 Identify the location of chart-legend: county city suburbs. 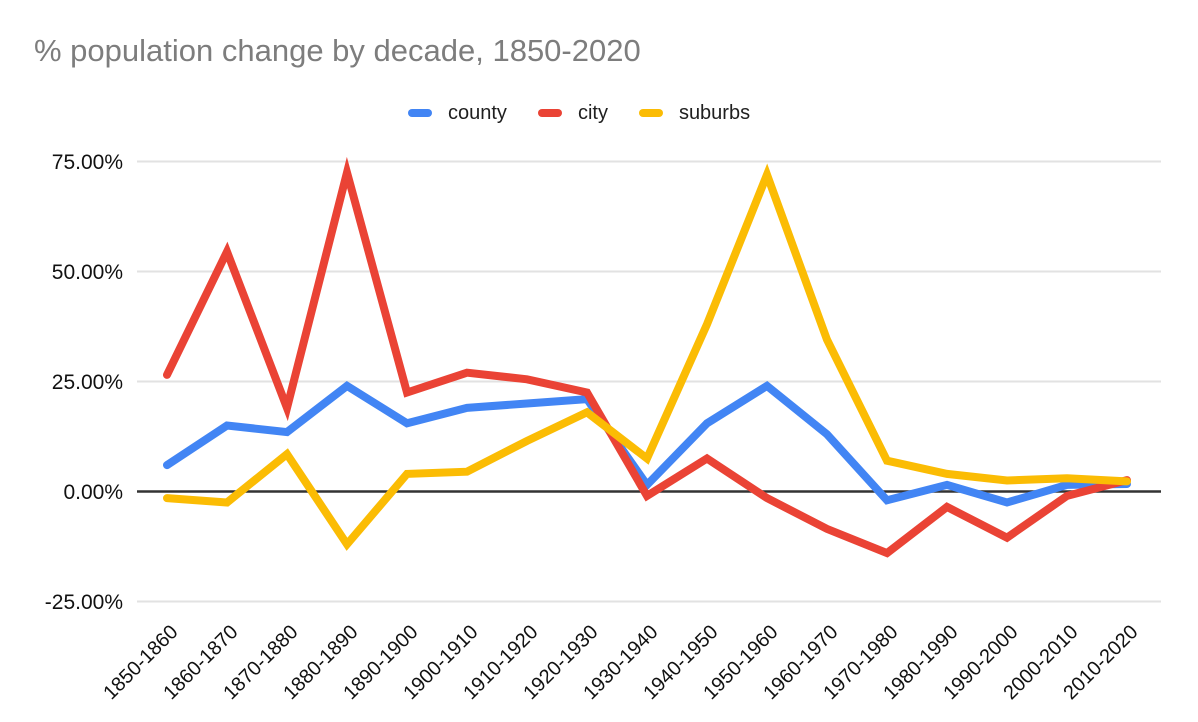
(579, 113).